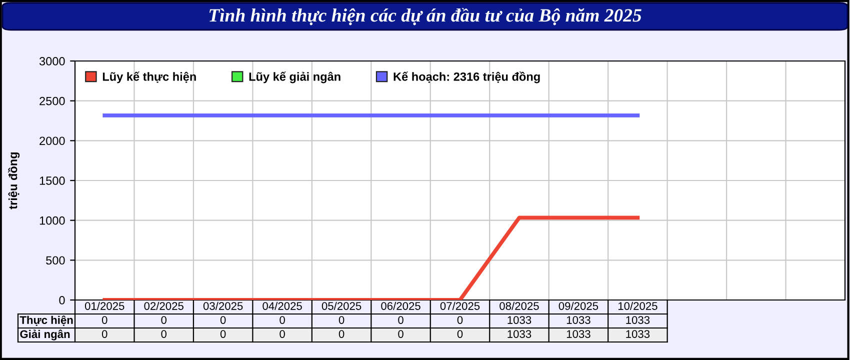  Describe the element at coordinates (519, 306) in the screenshot. I see `x-tick-label: 08/2025` at that location.